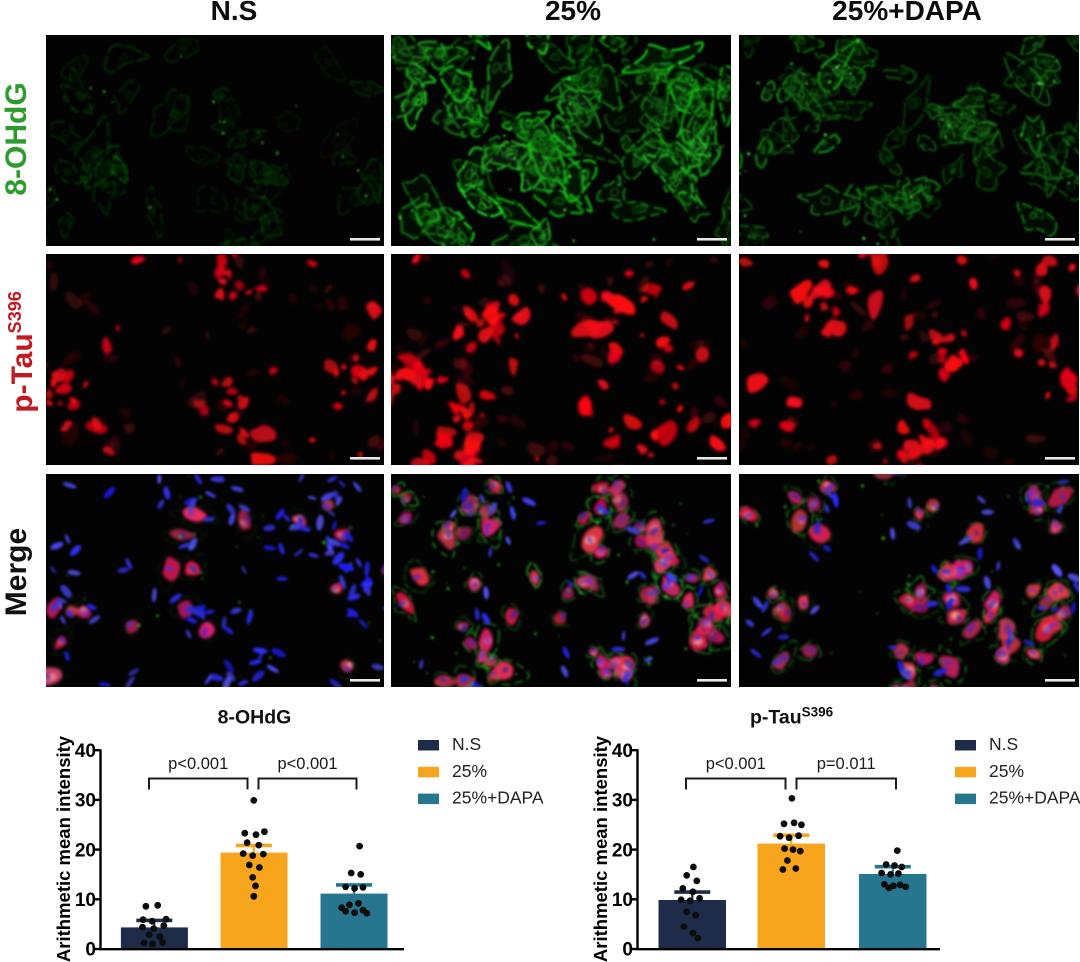  What do you see at coordinates (846, 764) in the screenshot?
I see `svg-text: p=0.011` at bounding box center [846, 764].